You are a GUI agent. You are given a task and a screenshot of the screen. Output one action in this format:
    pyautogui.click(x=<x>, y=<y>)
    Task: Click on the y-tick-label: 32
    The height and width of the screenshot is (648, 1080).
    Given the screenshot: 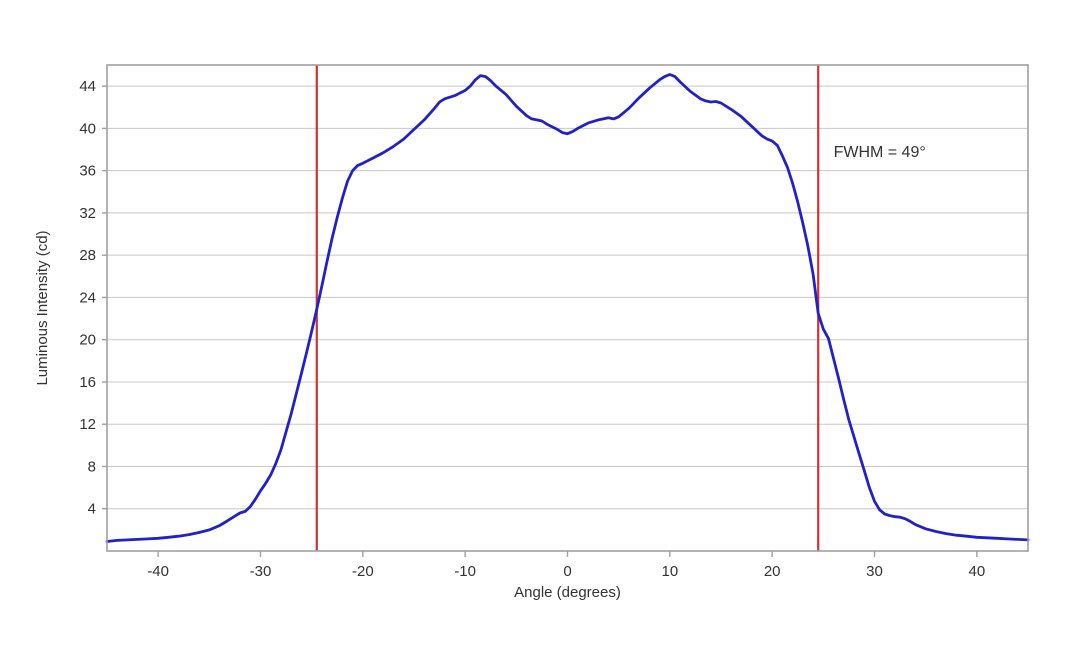 What is the action you would take?
    pyautogui.click(x=87, y=213)
    